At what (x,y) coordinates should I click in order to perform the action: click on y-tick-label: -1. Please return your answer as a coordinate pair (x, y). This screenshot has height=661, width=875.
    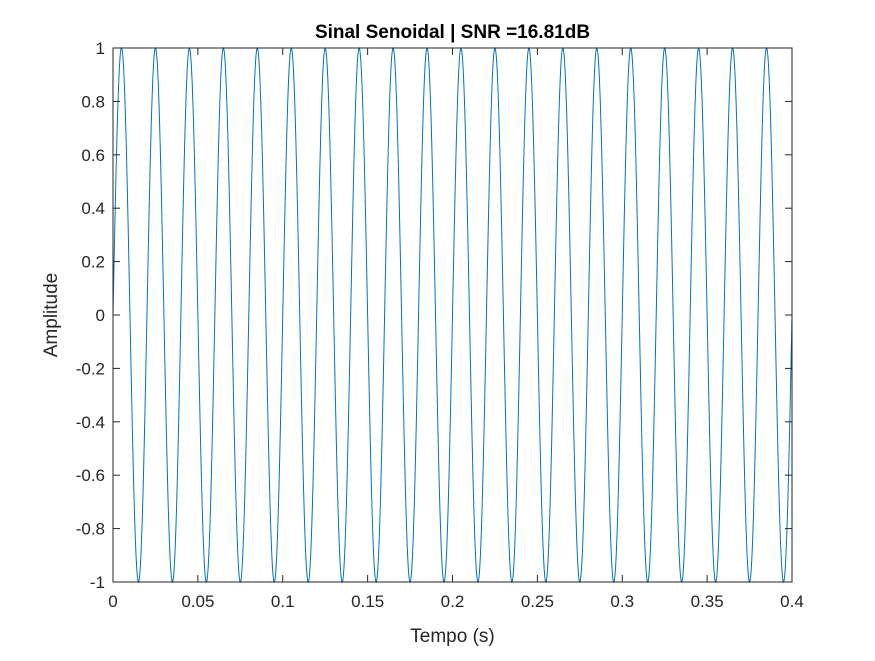
    Looking at the image, I should click on (97, 582).